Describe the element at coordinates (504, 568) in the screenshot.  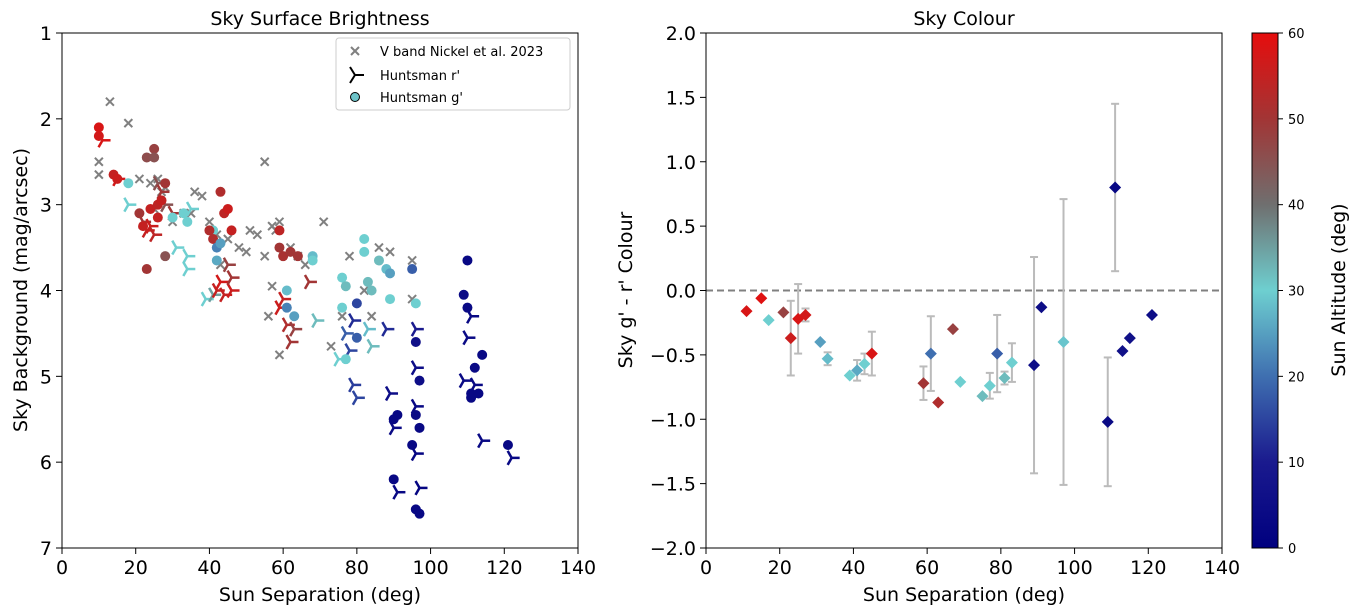
I see `brightness-xtick-label: 120` at that location.